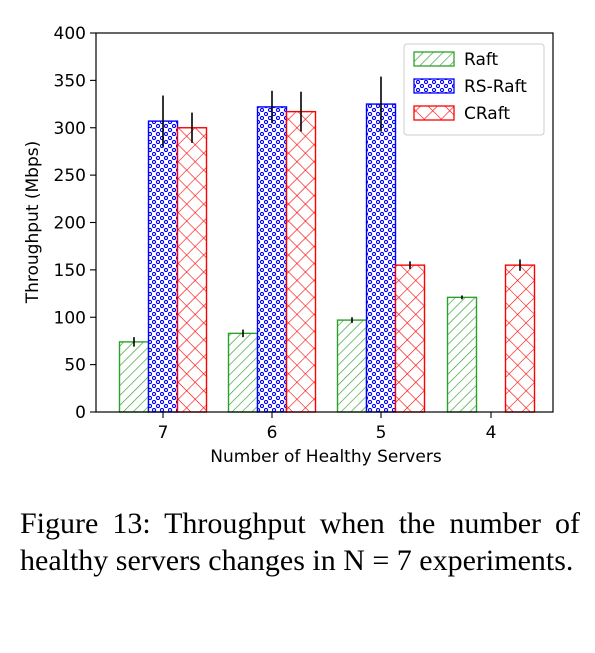 The width and height of the screenshot is (595, 653). What do you see at coordinates (85, 523) in the screenshot?
I see `caption-label: Figure 13:` at bounding box center [85, 523].